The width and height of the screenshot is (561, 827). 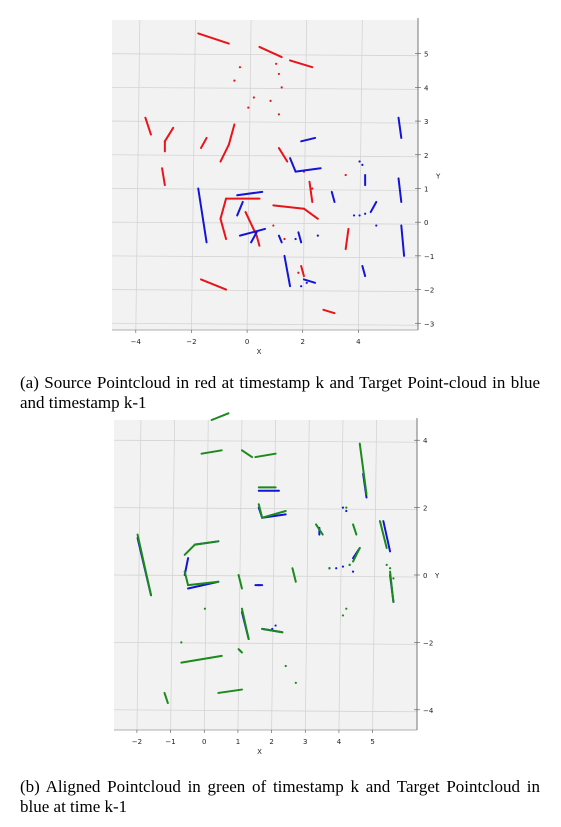 What do you see at coordinates (137, 742) in the screenshot?
I see `x-tick-label: −2` at bounding box center [137, 742].